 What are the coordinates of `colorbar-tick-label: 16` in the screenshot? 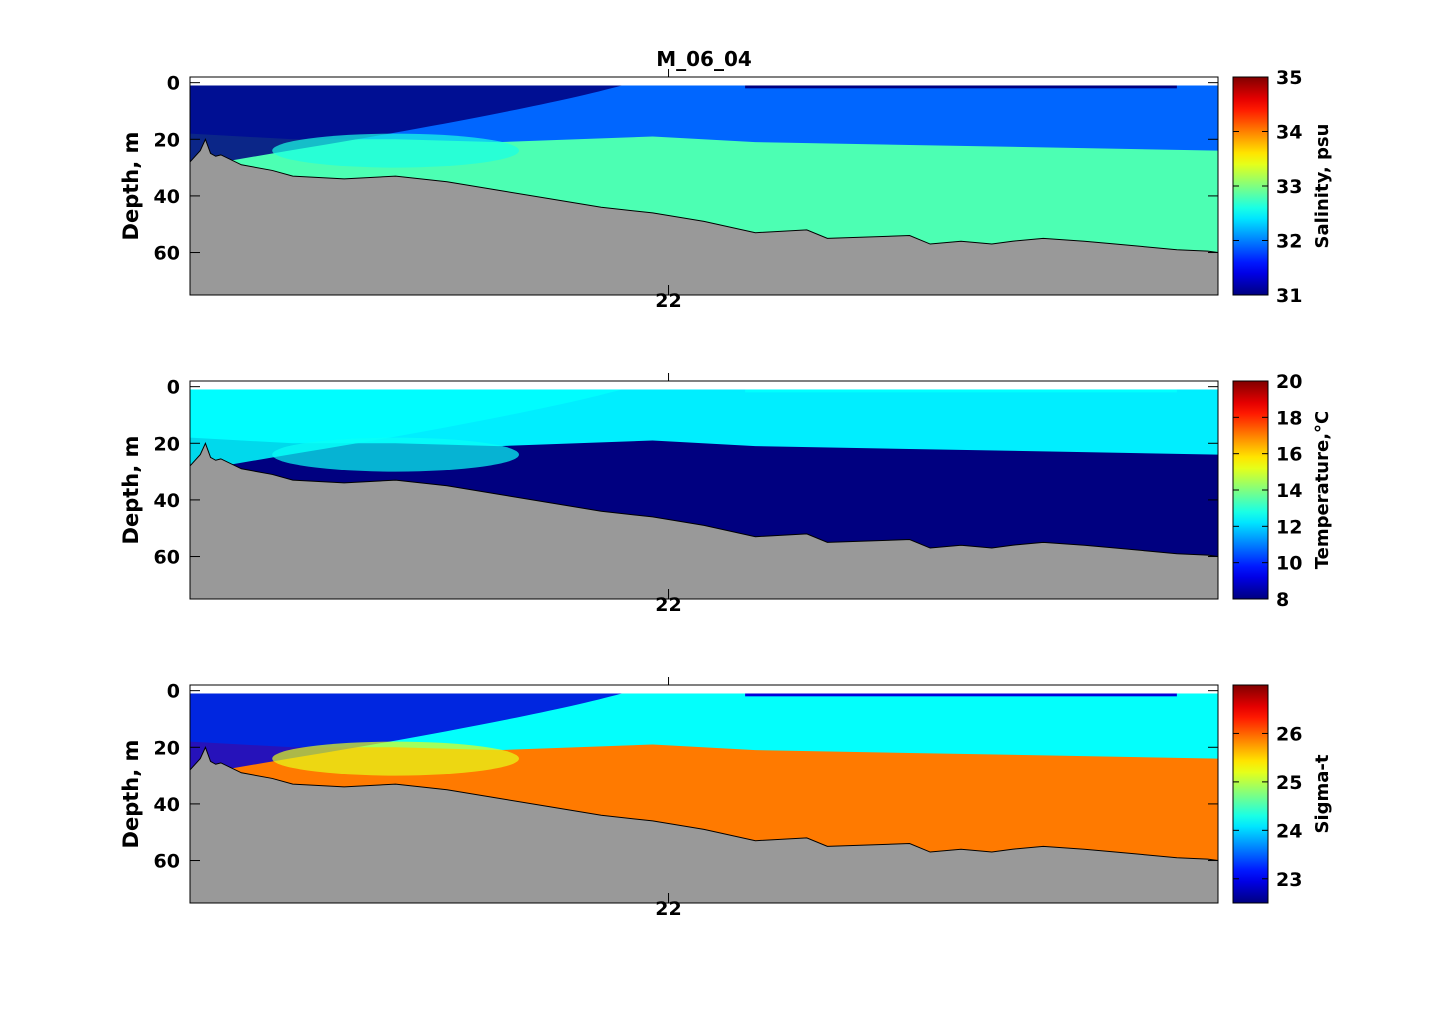 It's located at (1289, 455).